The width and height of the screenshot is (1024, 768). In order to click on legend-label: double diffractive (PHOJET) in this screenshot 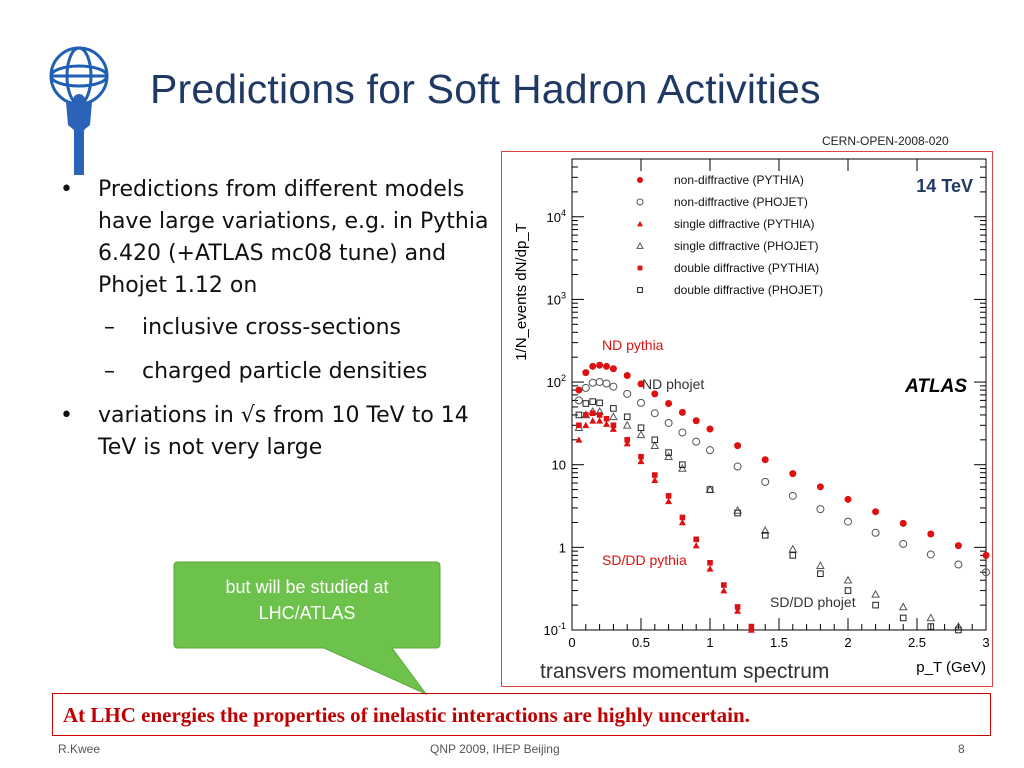, I will do `click(748, 290)`.